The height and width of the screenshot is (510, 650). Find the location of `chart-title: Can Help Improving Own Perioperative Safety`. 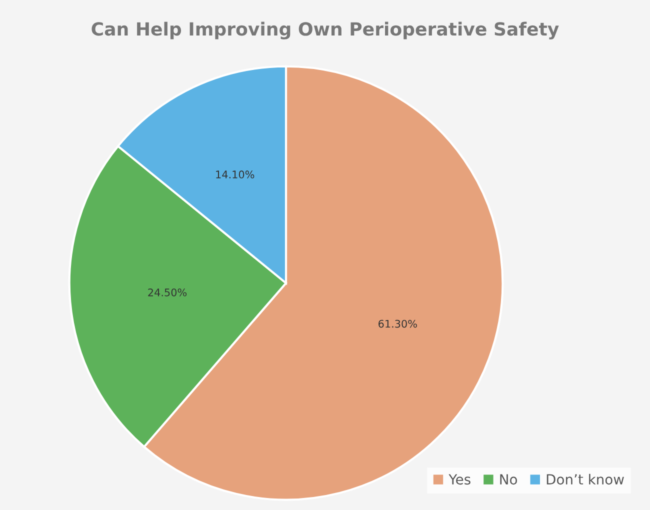

chart-title: Can Help Improving Own Perioperative Safety is located at coordinates (325, 31).